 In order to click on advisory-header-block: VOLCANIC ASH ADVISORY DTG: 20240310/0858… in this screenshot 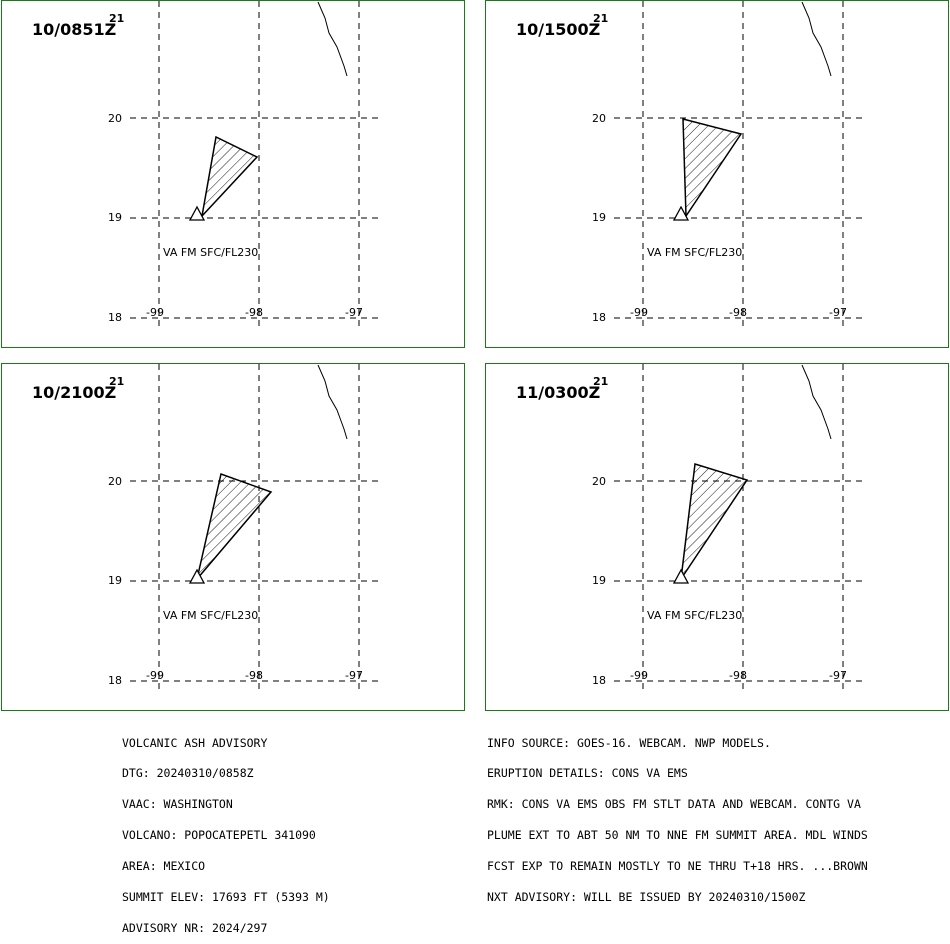, I will do `click(226, 830)`.